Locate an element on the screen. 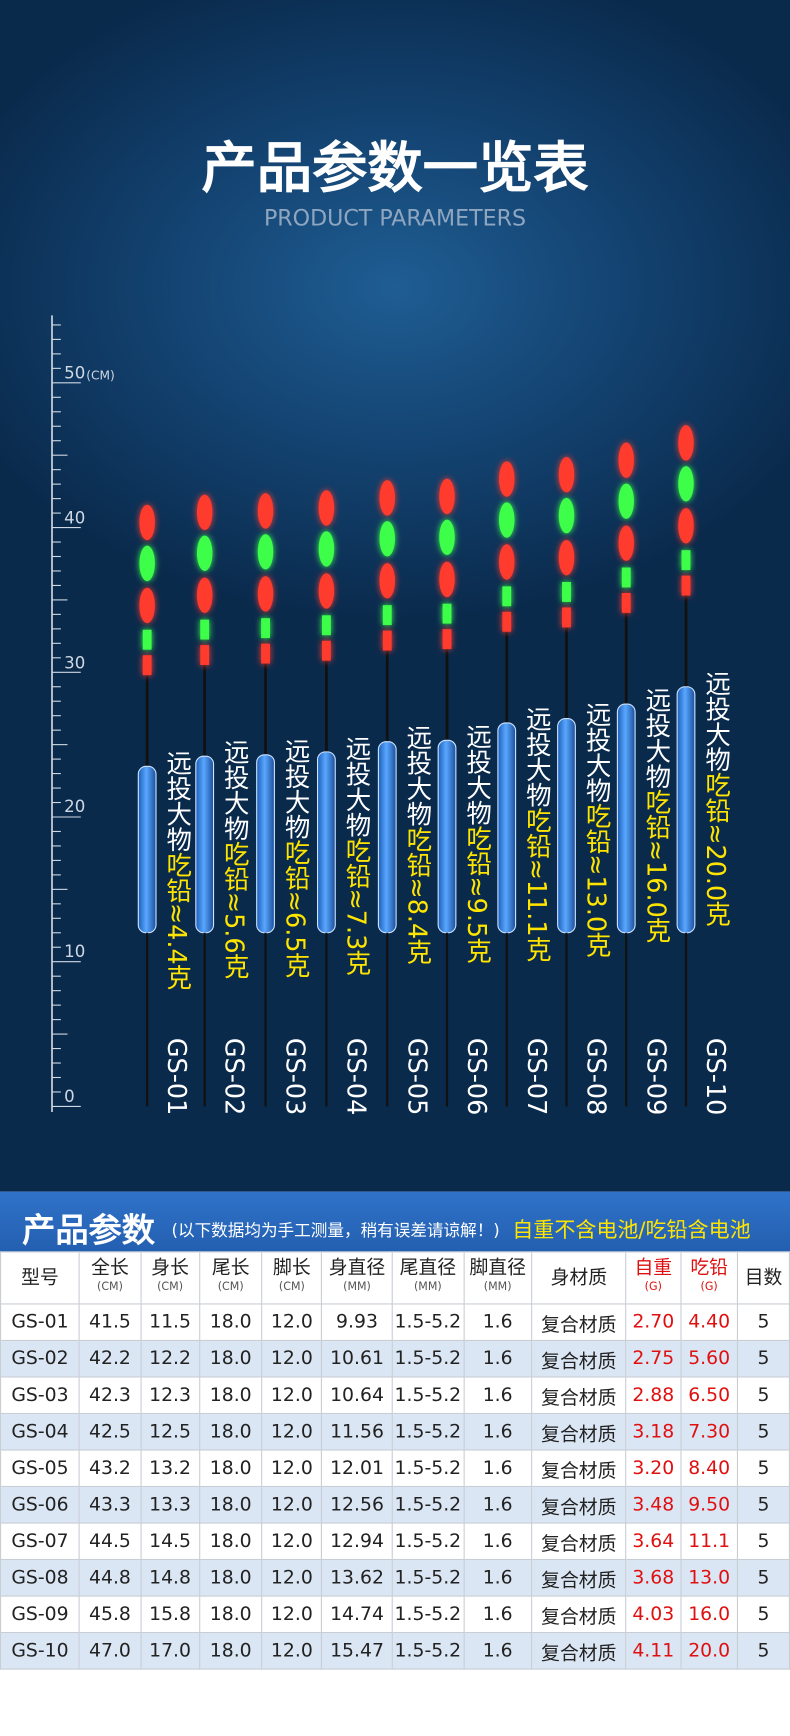 This screenshot has height=1736, width=790. ruler-label: 0 is located at coordinates (69, 1096).